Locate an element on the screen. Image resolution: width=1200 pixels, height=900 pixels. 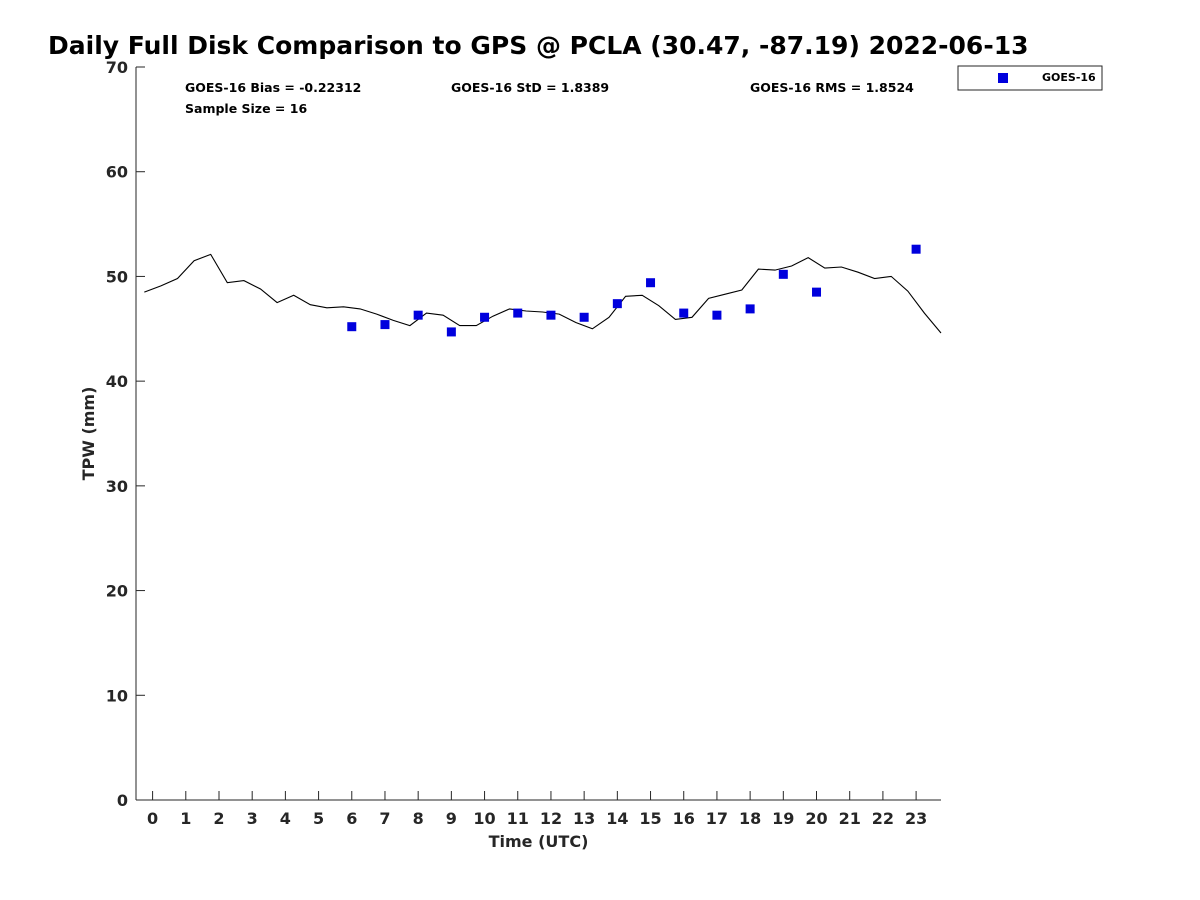
x-tick-label: 16 is located at coordinates (684, 818).